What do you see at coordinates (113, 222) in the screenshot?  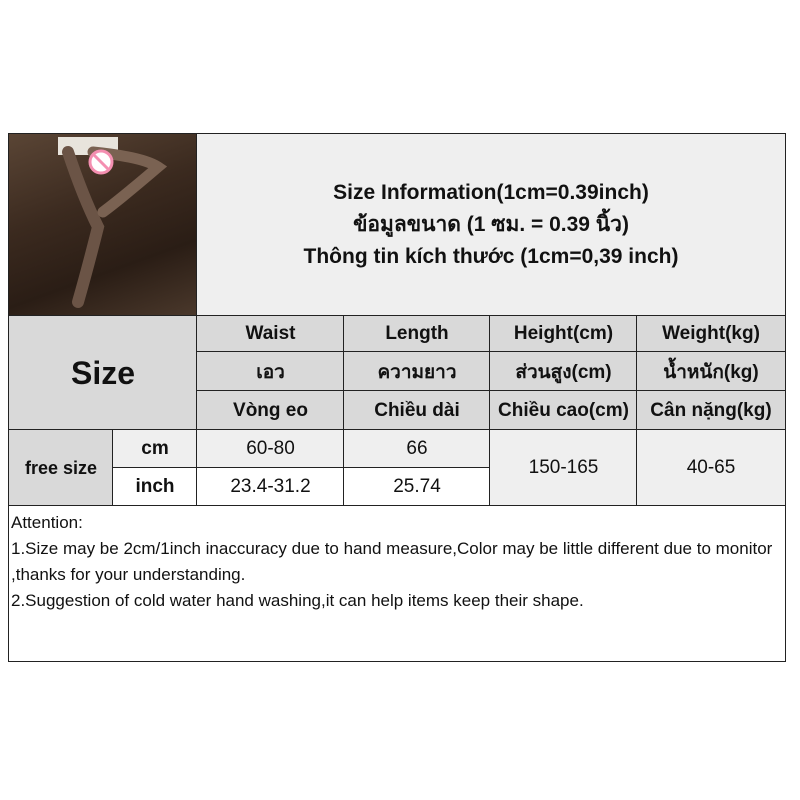 I see `model-legs-image` at bounding box center [113, 222].